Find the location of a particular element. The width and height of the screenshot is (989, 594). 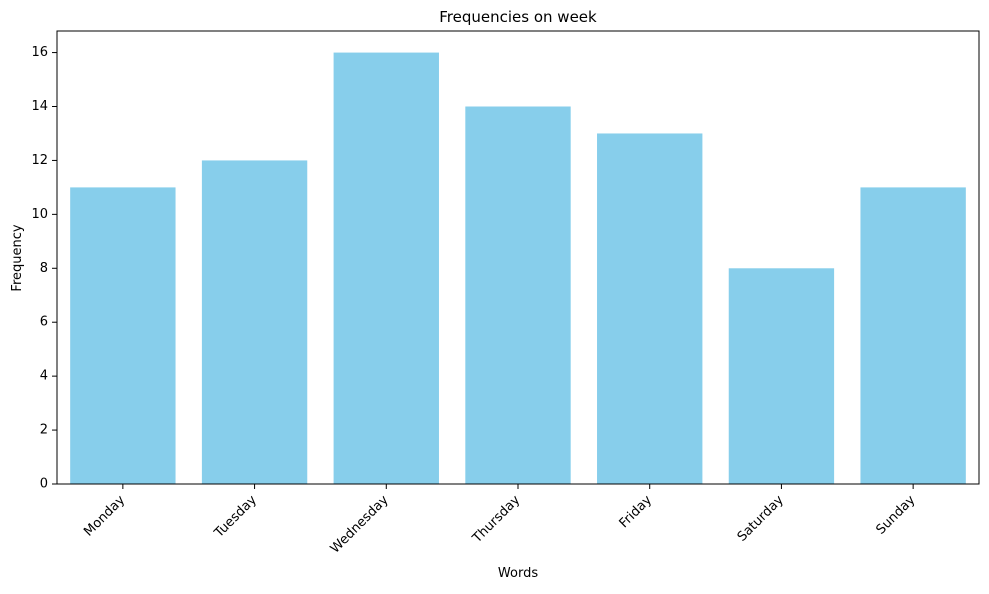

bar-thursday is located at coordinates (518, 295).